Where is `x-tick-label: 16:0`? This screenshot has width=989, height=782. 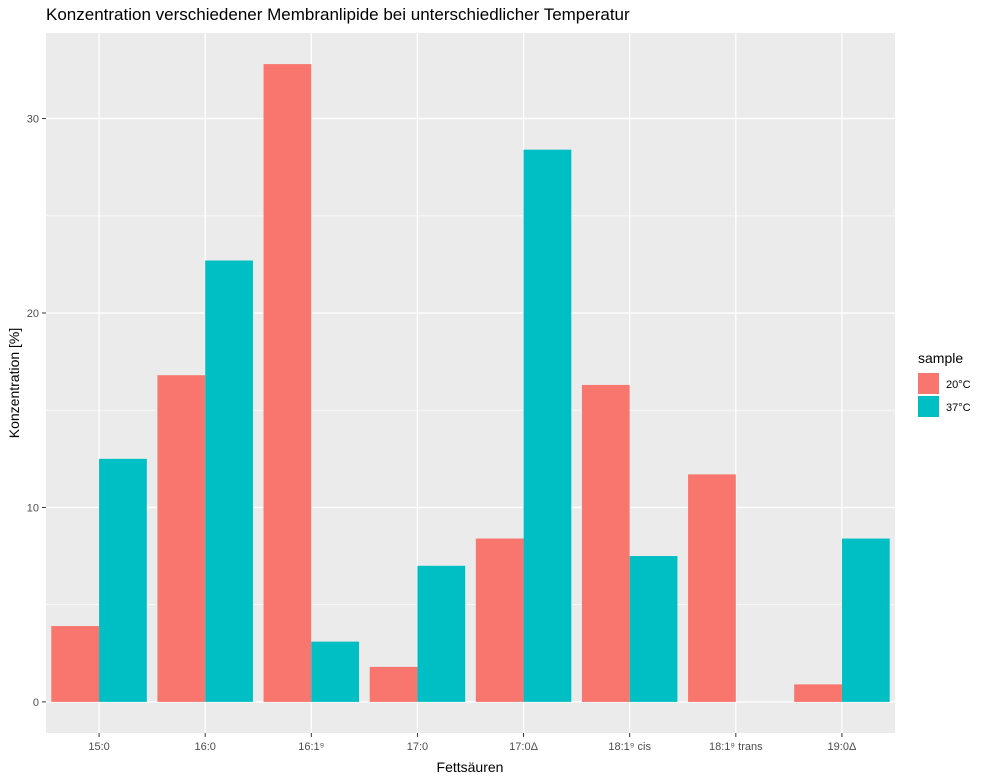 x-tick-label: 16:0 is located at coordinates (204, 747).